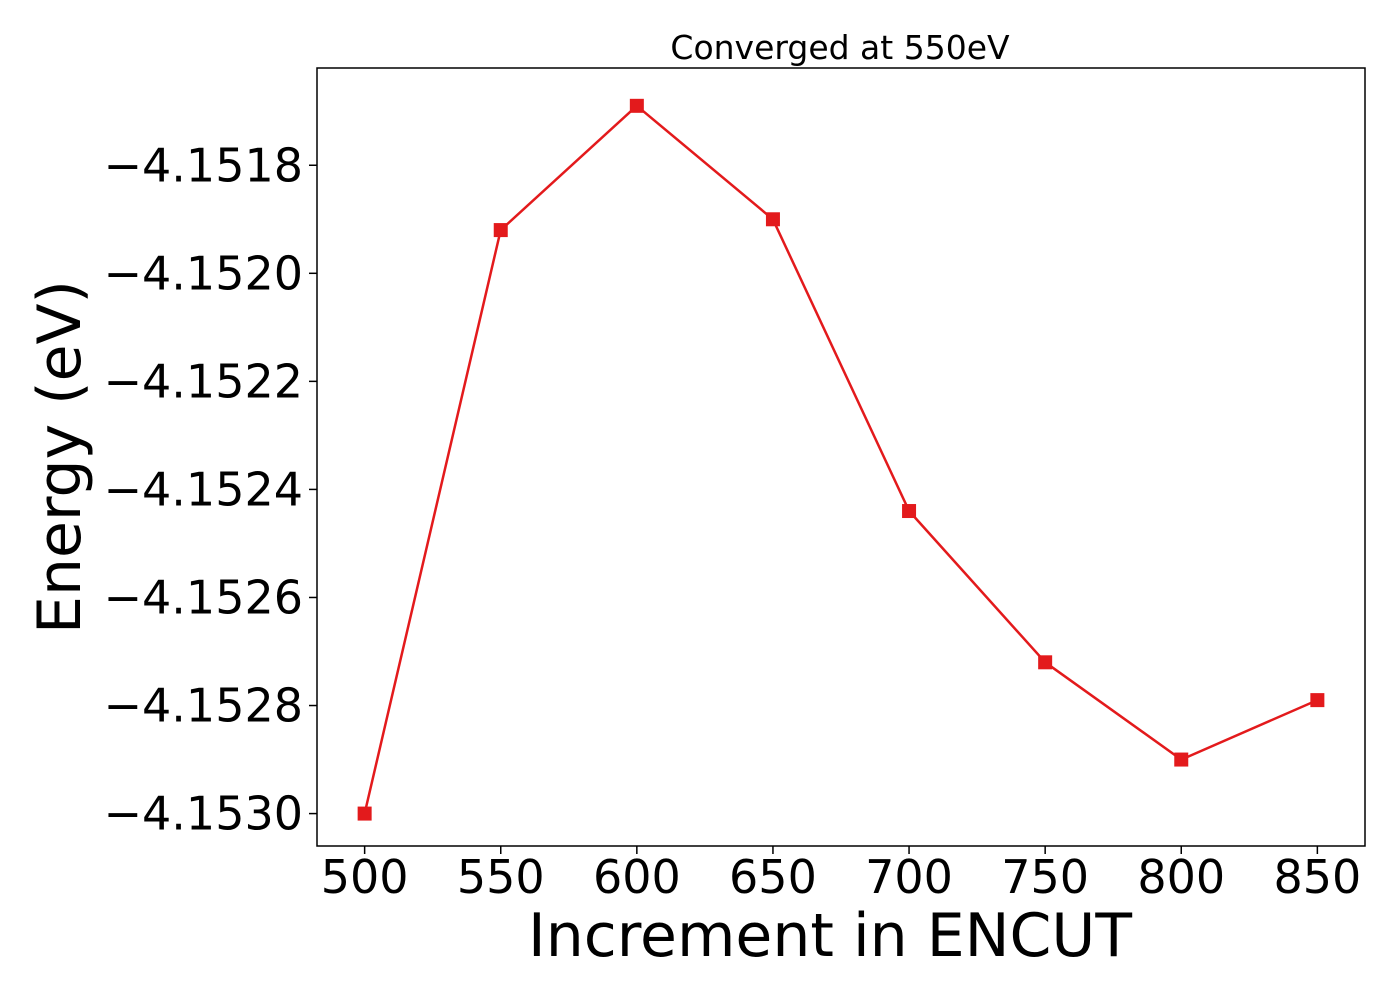 The image size is (1400, 1000). I want to click on y-tick-label: −4.1524, so click(204, 489).